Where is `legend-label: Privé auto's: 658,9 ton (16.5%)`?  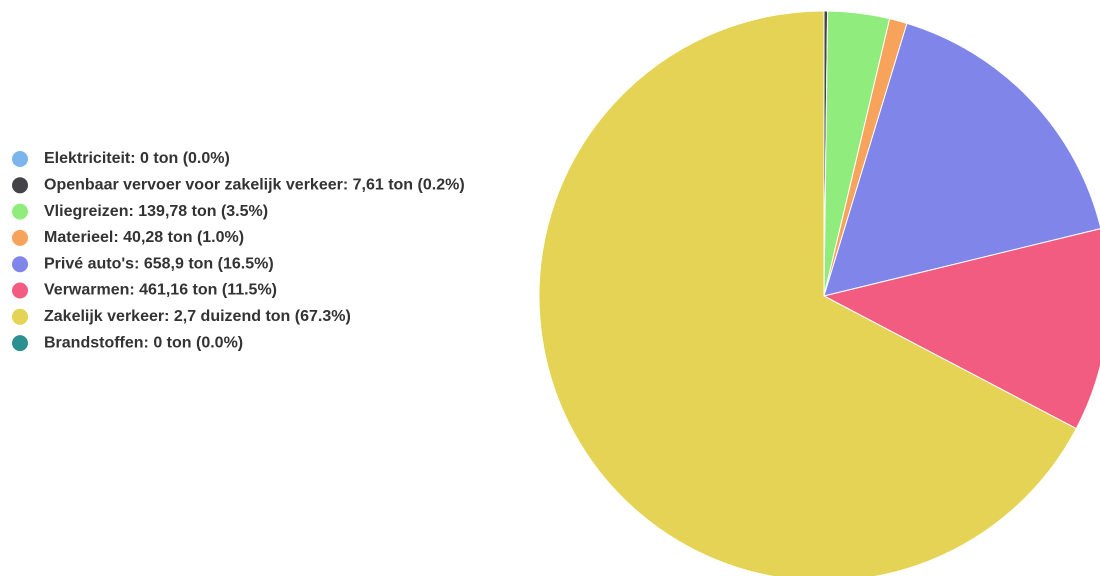 legend-label: Privé auto's: 658,9 ton (16.5%) is located at coordinates (159, 263).